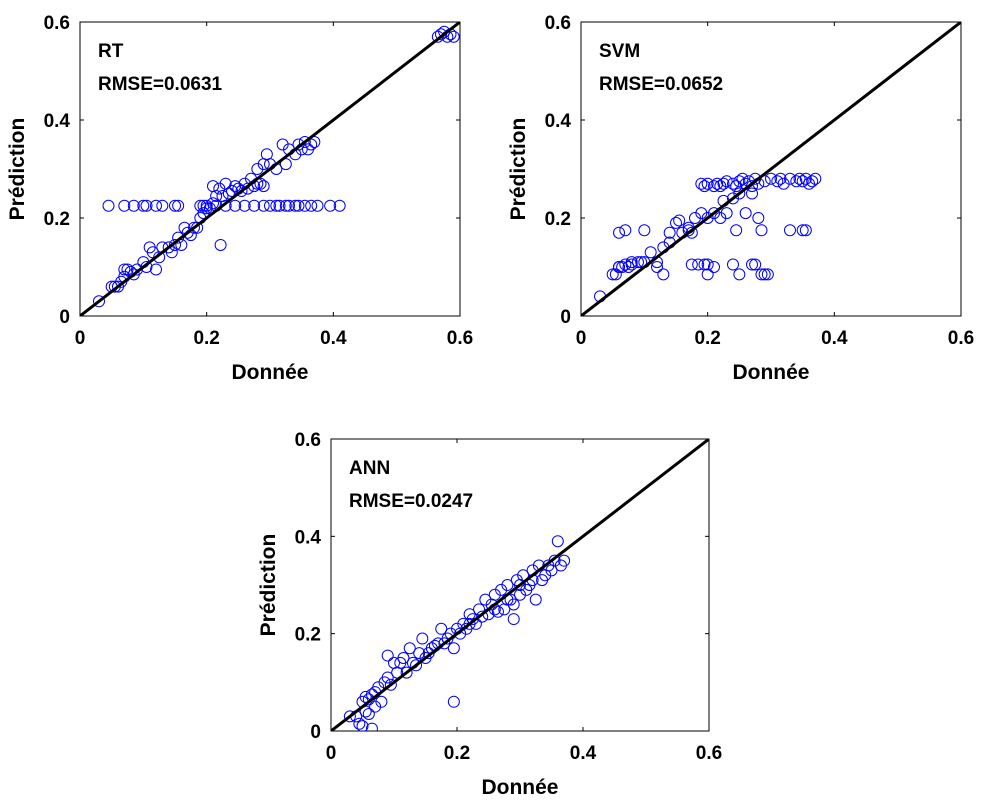  I want to click on rmse-annotation: RMSE=0.0652, so click(661, 84).